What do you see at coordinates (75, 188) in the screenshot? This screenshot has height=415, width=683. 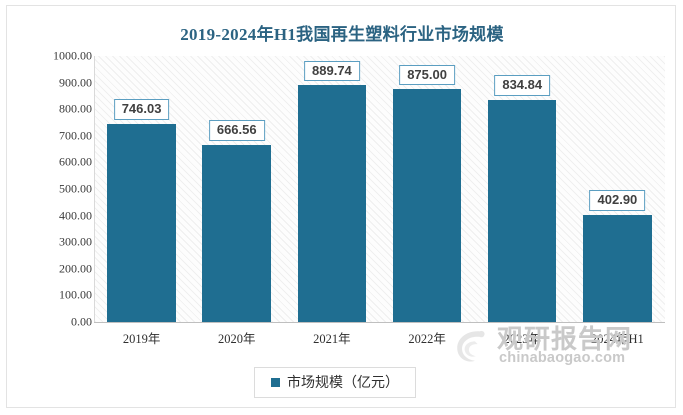 I see `y-axis-tick-label: 500.00` at bounding box center [75, 188].